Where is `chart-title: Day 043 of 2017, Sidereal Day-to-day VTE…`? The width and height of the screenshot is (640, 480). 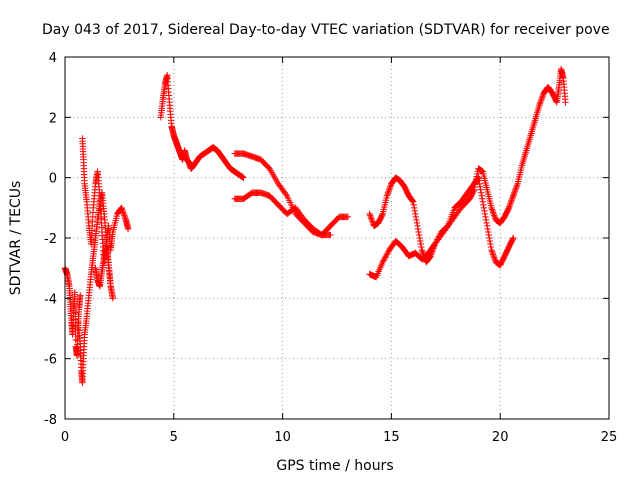
chart-title: Day 043 of 2017, Sidereal Day-to-day VTE… is located at coordinates (326, 30).